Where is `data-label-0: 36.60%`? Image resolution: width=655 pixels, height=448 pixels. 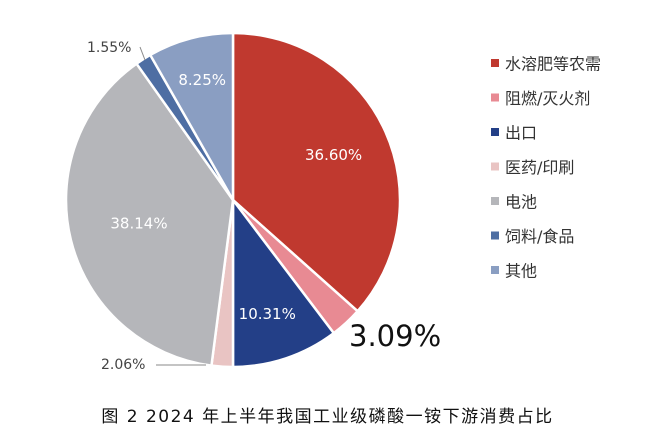
data-label-0: 36.60% is located at coordinates (333, 155).